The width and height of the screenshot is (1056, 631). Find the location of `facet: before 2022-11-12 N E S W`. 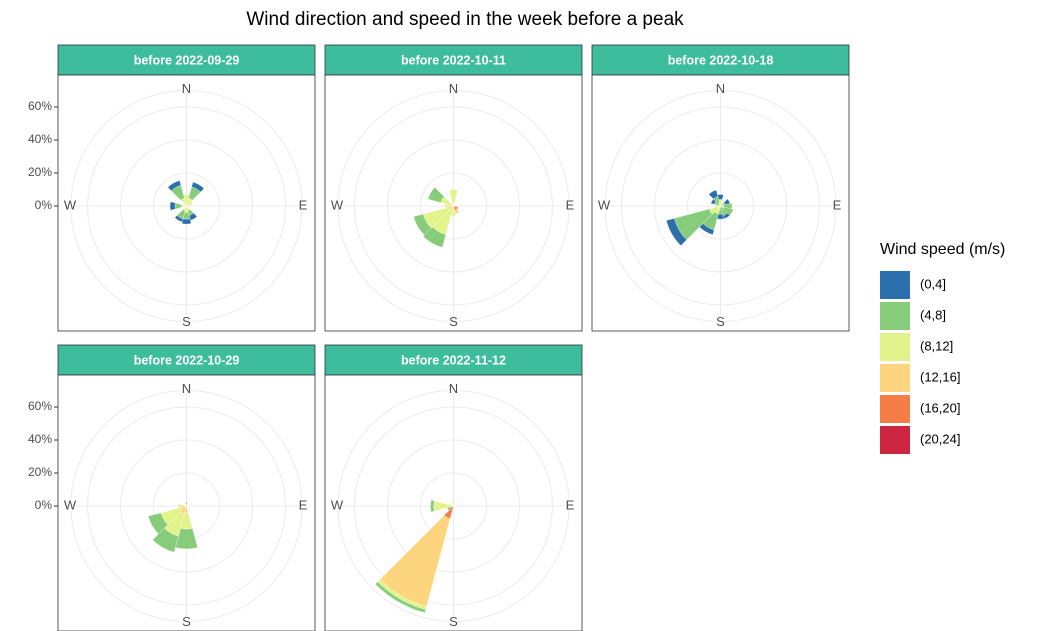

facet: before 2022-11-12 N E S W is located at coordinates (453, 487).